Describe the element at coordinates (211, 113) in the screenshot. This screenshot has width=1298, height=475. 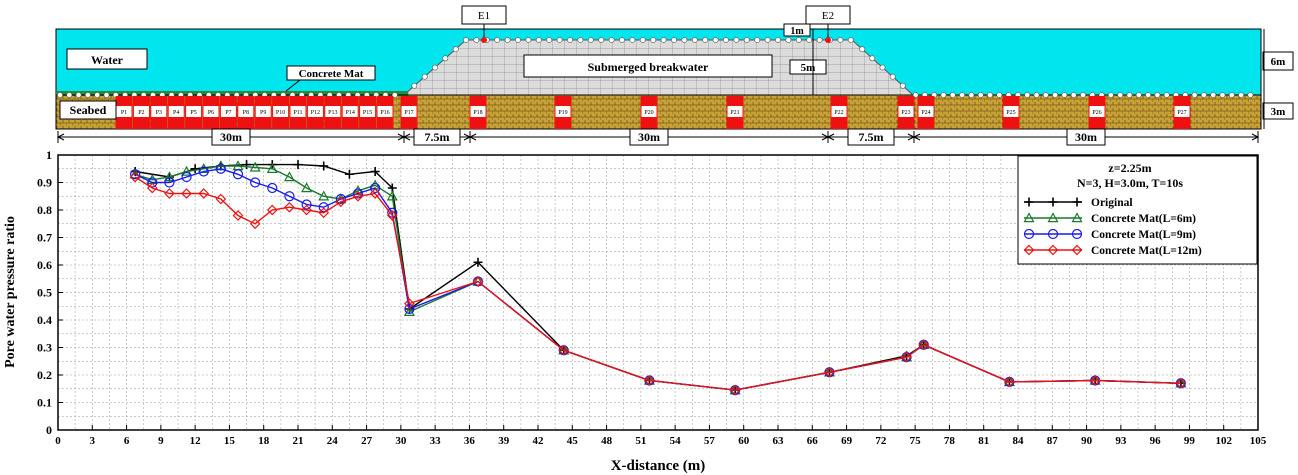
I see `probe-label: P6` at that location.